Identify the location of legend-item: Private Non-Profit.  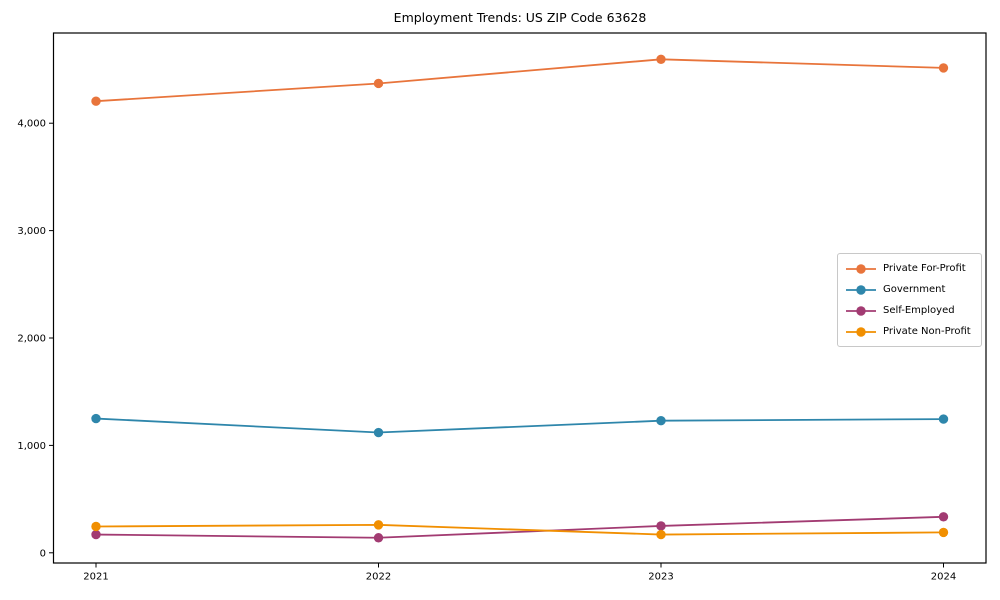
(910, 331).